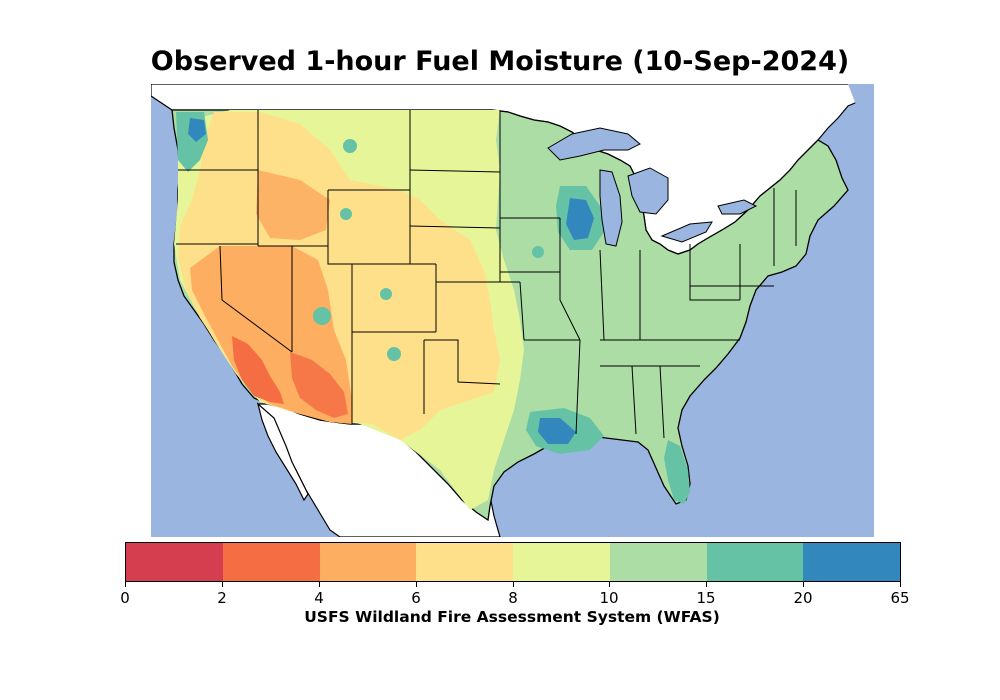 Image resolution: width=1000 pixels, height=700 pixels. What do you see at coordinates (222, 598) in the screenshot?
I see `colorbar-tick-label: 2` at bounding box center [222, 598].